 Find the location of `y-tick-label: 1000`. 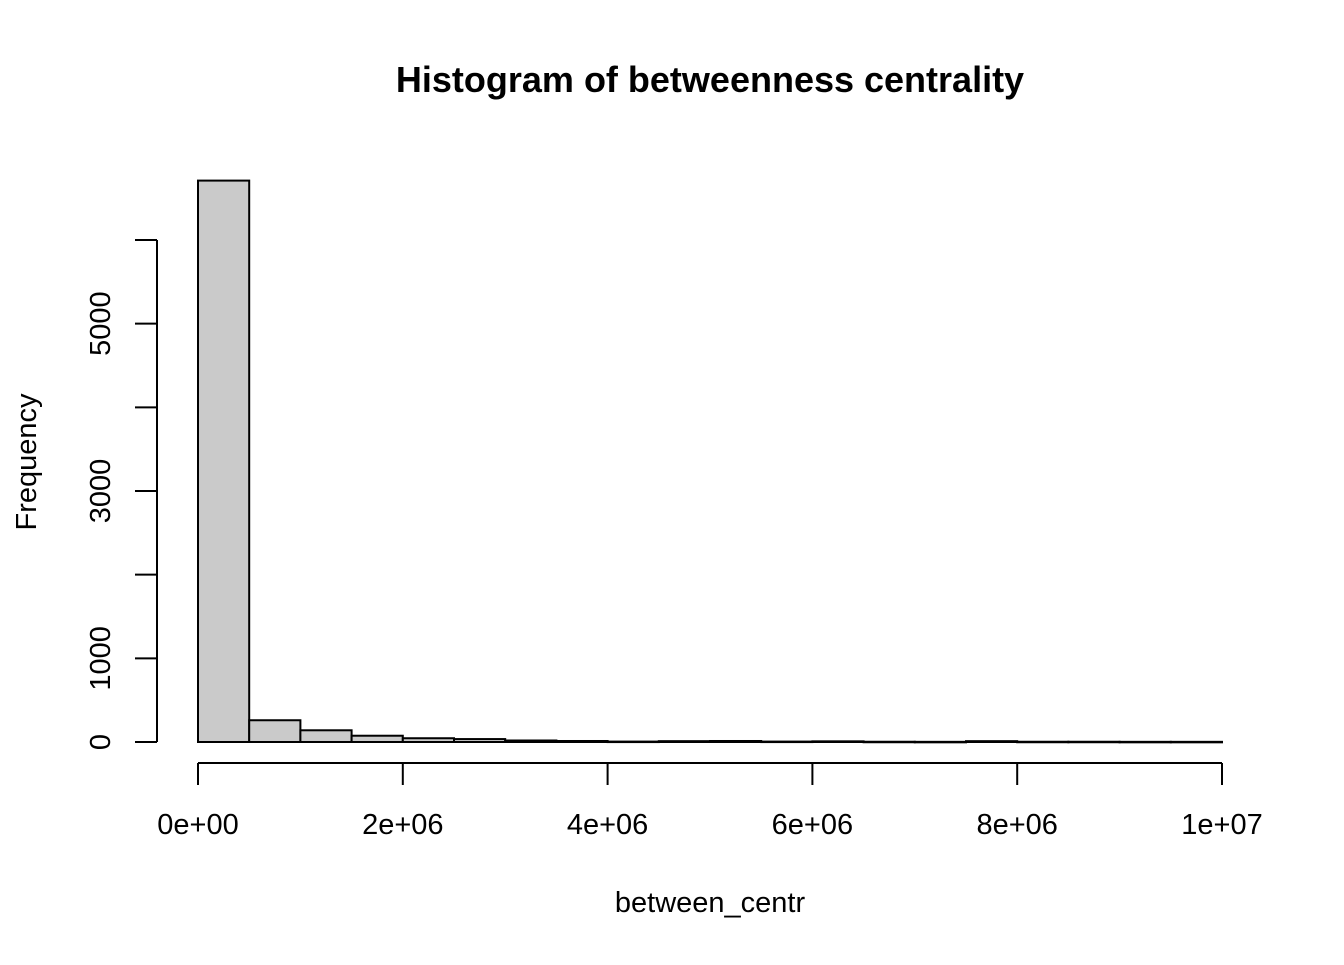

y-tick-label: 1000 is located at coordinates (101, 658).